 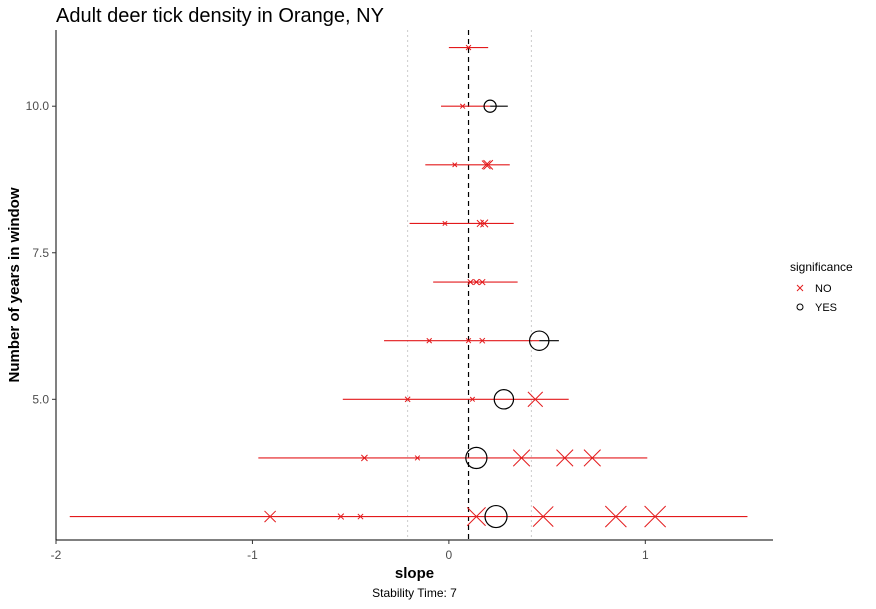 What do you see at coordinates (14, 284) in the screenshot?
I see `y-axis-label: Number of years in window` at bounding box center [14, 284].